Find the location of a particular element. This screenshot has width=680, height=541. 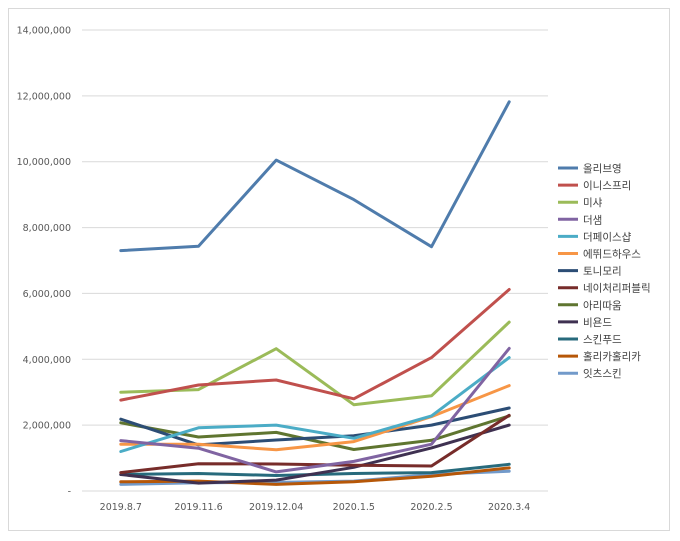

x-tick-label: 2020.3.4 is located at coordinates (509, 507).